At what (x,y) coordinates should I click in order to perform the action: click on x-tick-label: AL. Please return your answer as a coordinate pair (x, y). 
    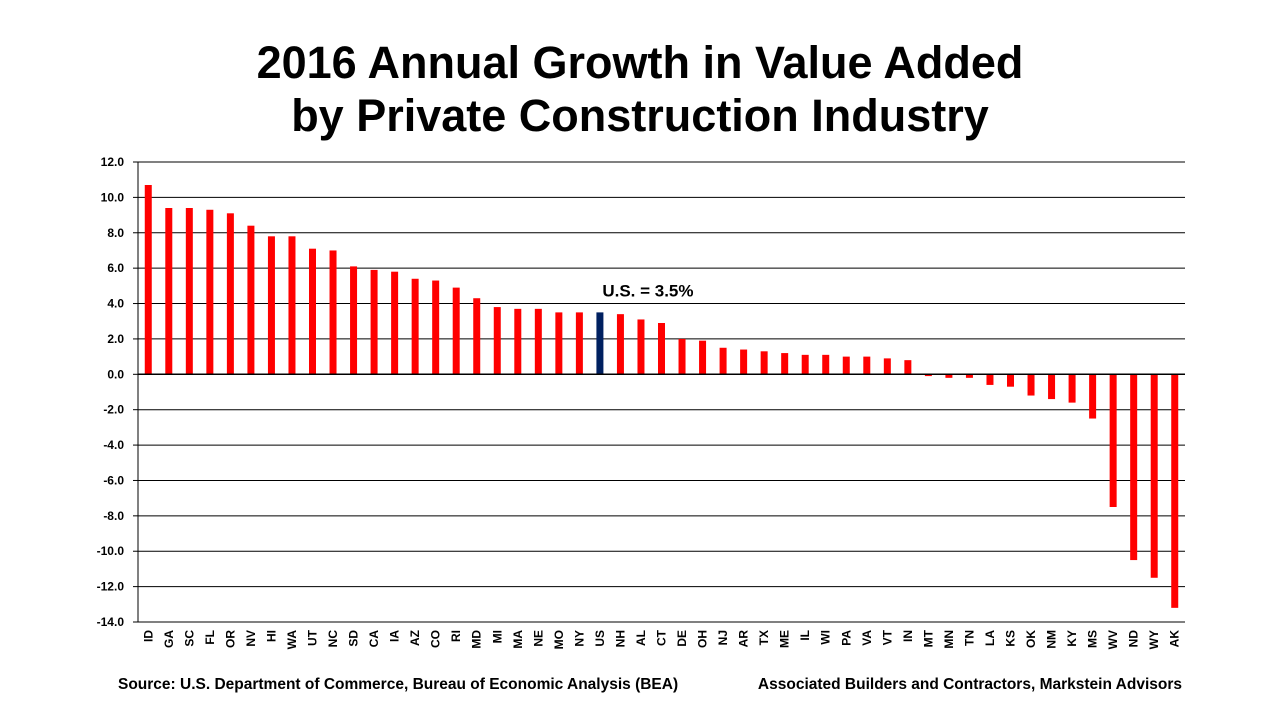
    Looking at the image, I should click on (641, 638).